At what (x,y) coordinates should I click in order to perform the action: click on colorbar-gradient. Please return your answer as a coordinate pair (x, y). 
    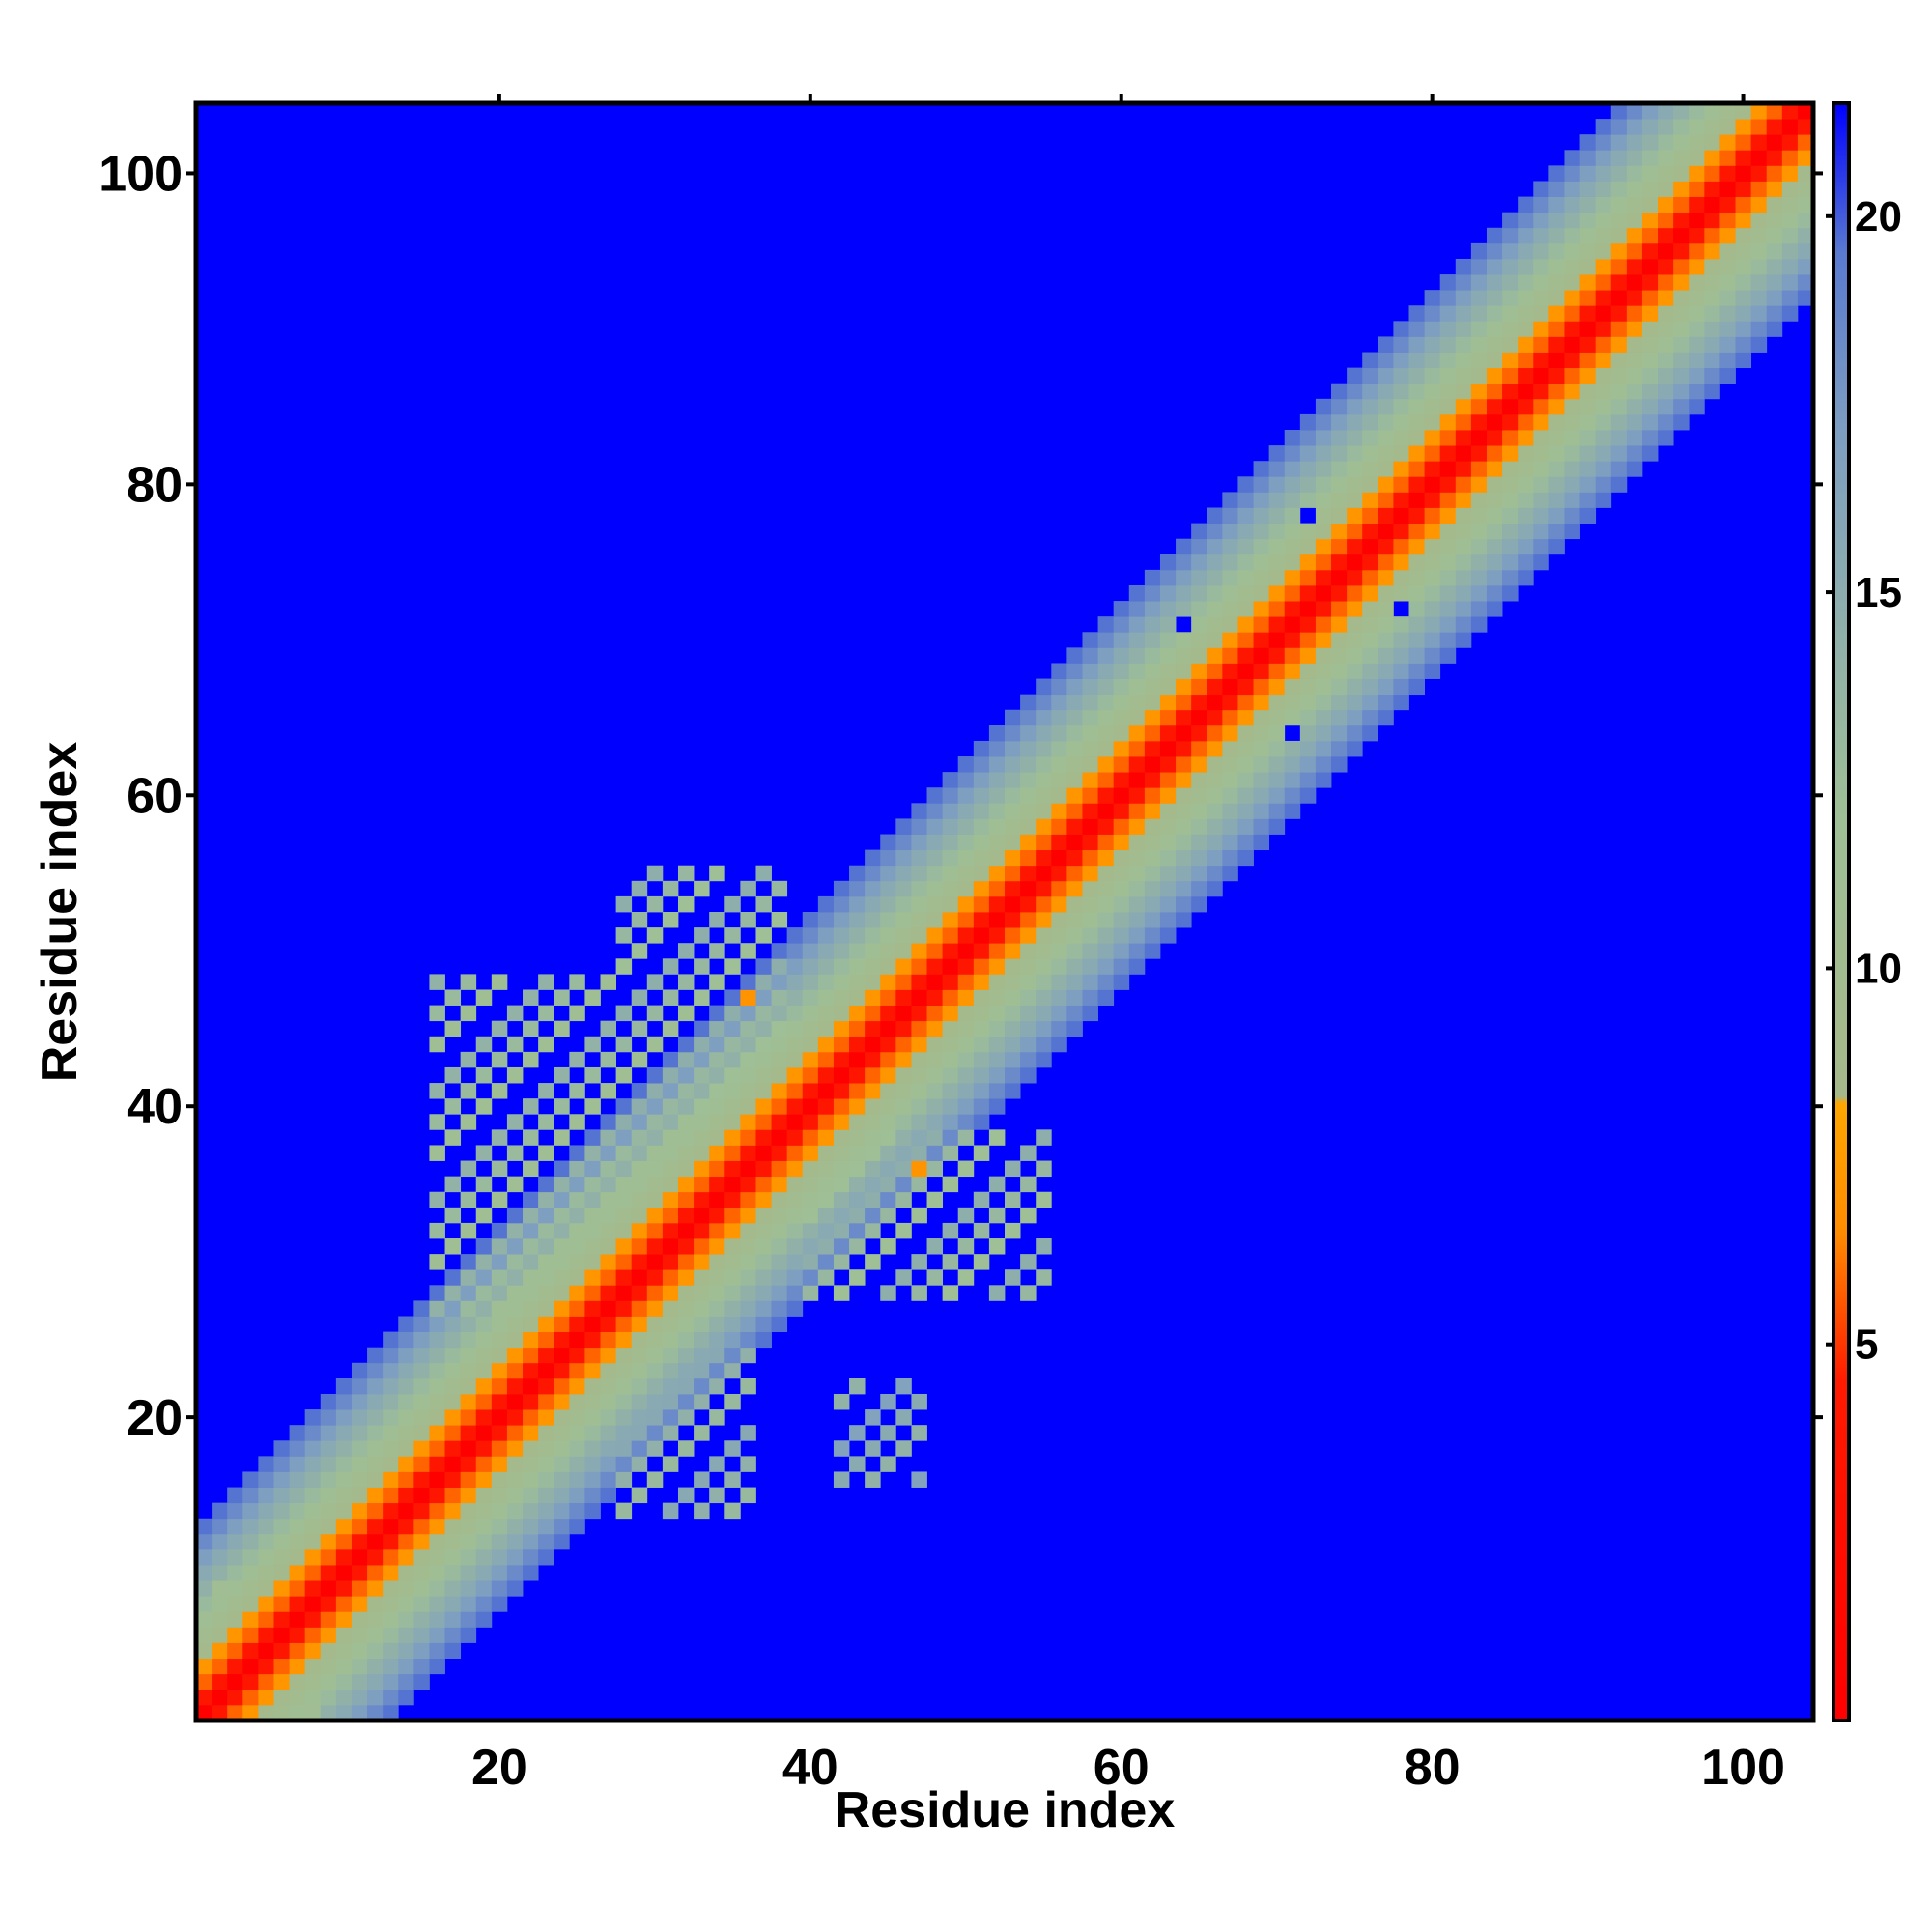
    Looking at the image, I should click on (1841, 911).